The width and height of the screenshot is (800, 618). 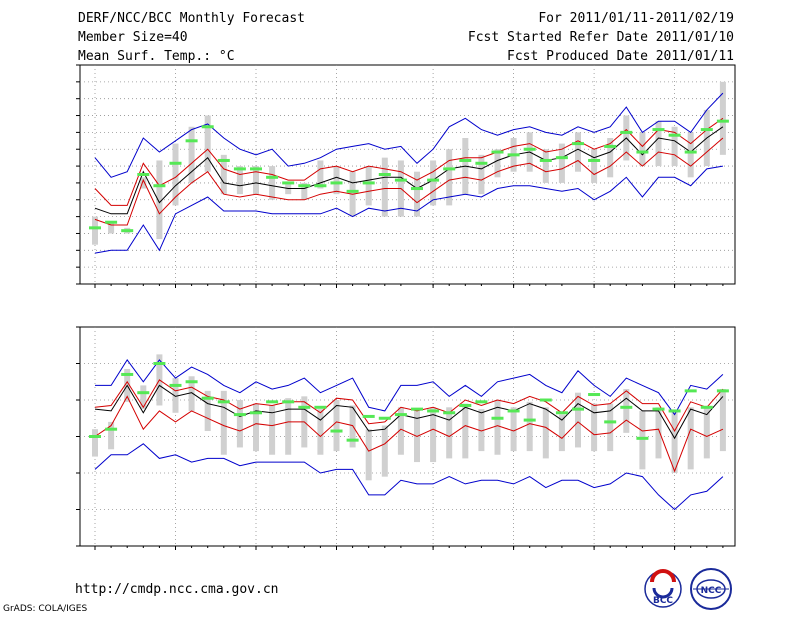 What do you see at coordinates (409, 135) in the screenshot?
I see `outer-upper-line` at bounding box center [409, 135].